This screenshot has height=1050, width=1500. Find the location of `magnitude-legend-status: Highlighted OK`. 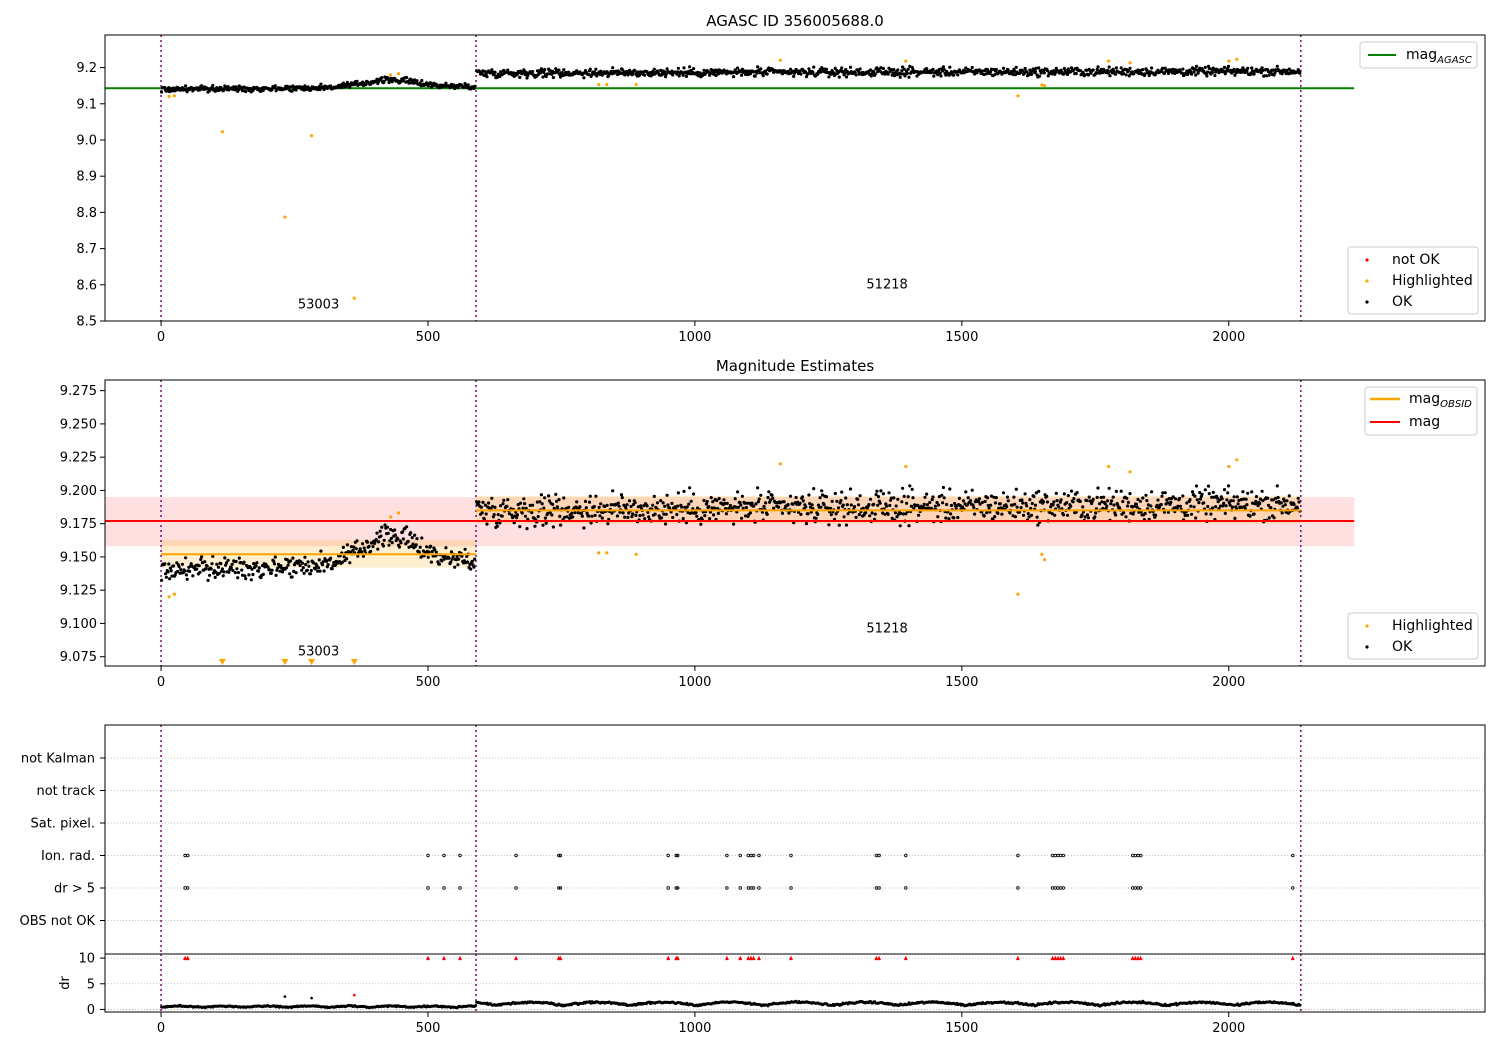

magnitude-legend-status: Highlighted OK is located at coordinates (1413, 636).